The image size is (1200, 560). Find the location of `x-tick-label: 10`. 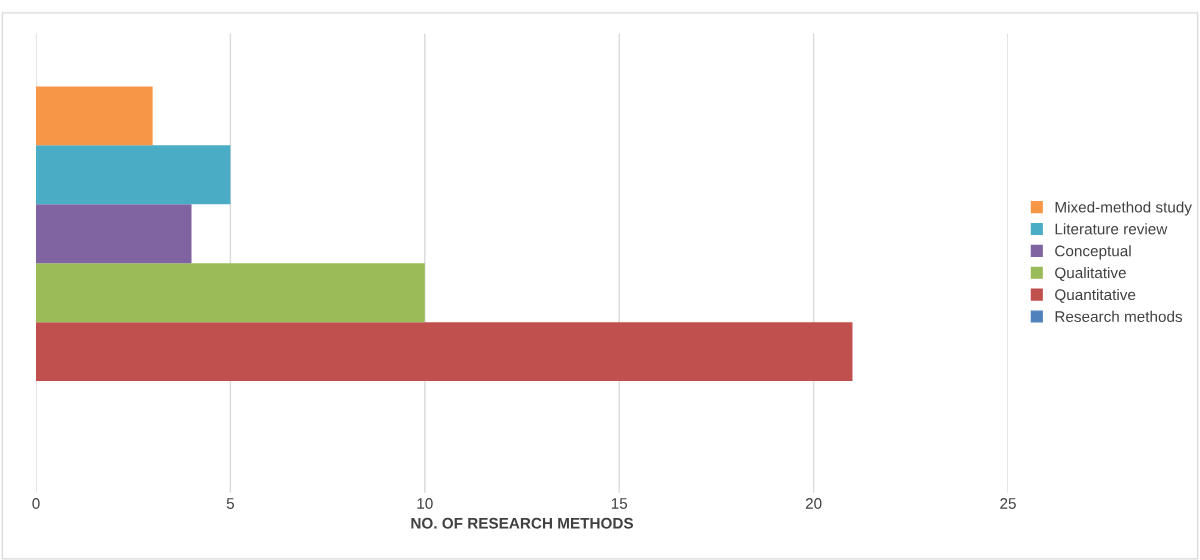

x-tick-label: 10 is located at coordinates (425, 503).